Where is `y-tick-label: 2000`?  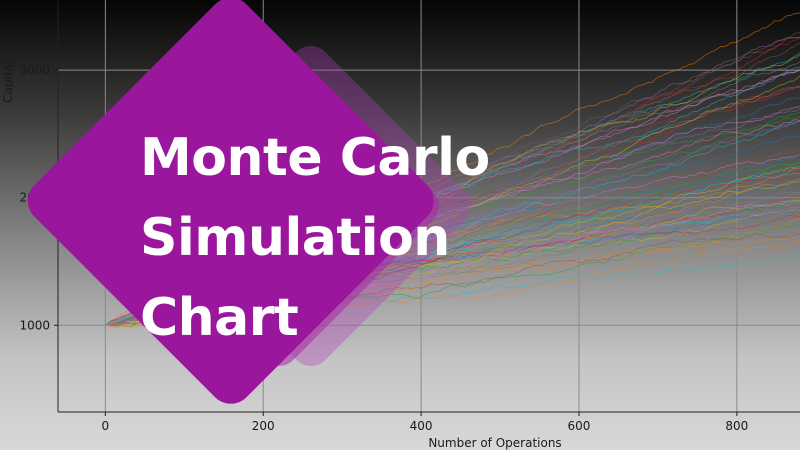 y-tick-label: 2000 is located at coordinates (34, 198).